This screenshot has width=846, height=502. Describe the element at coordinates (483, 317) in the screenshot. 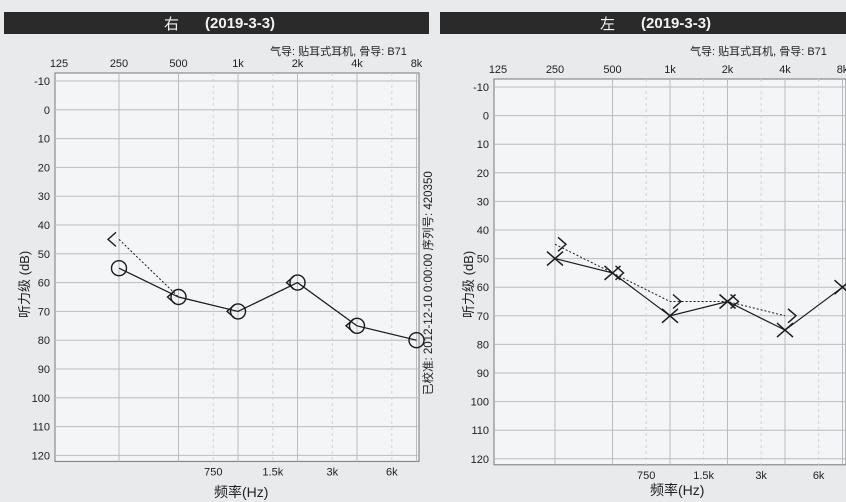

I see `left-y-tick-label: 70` at that location.